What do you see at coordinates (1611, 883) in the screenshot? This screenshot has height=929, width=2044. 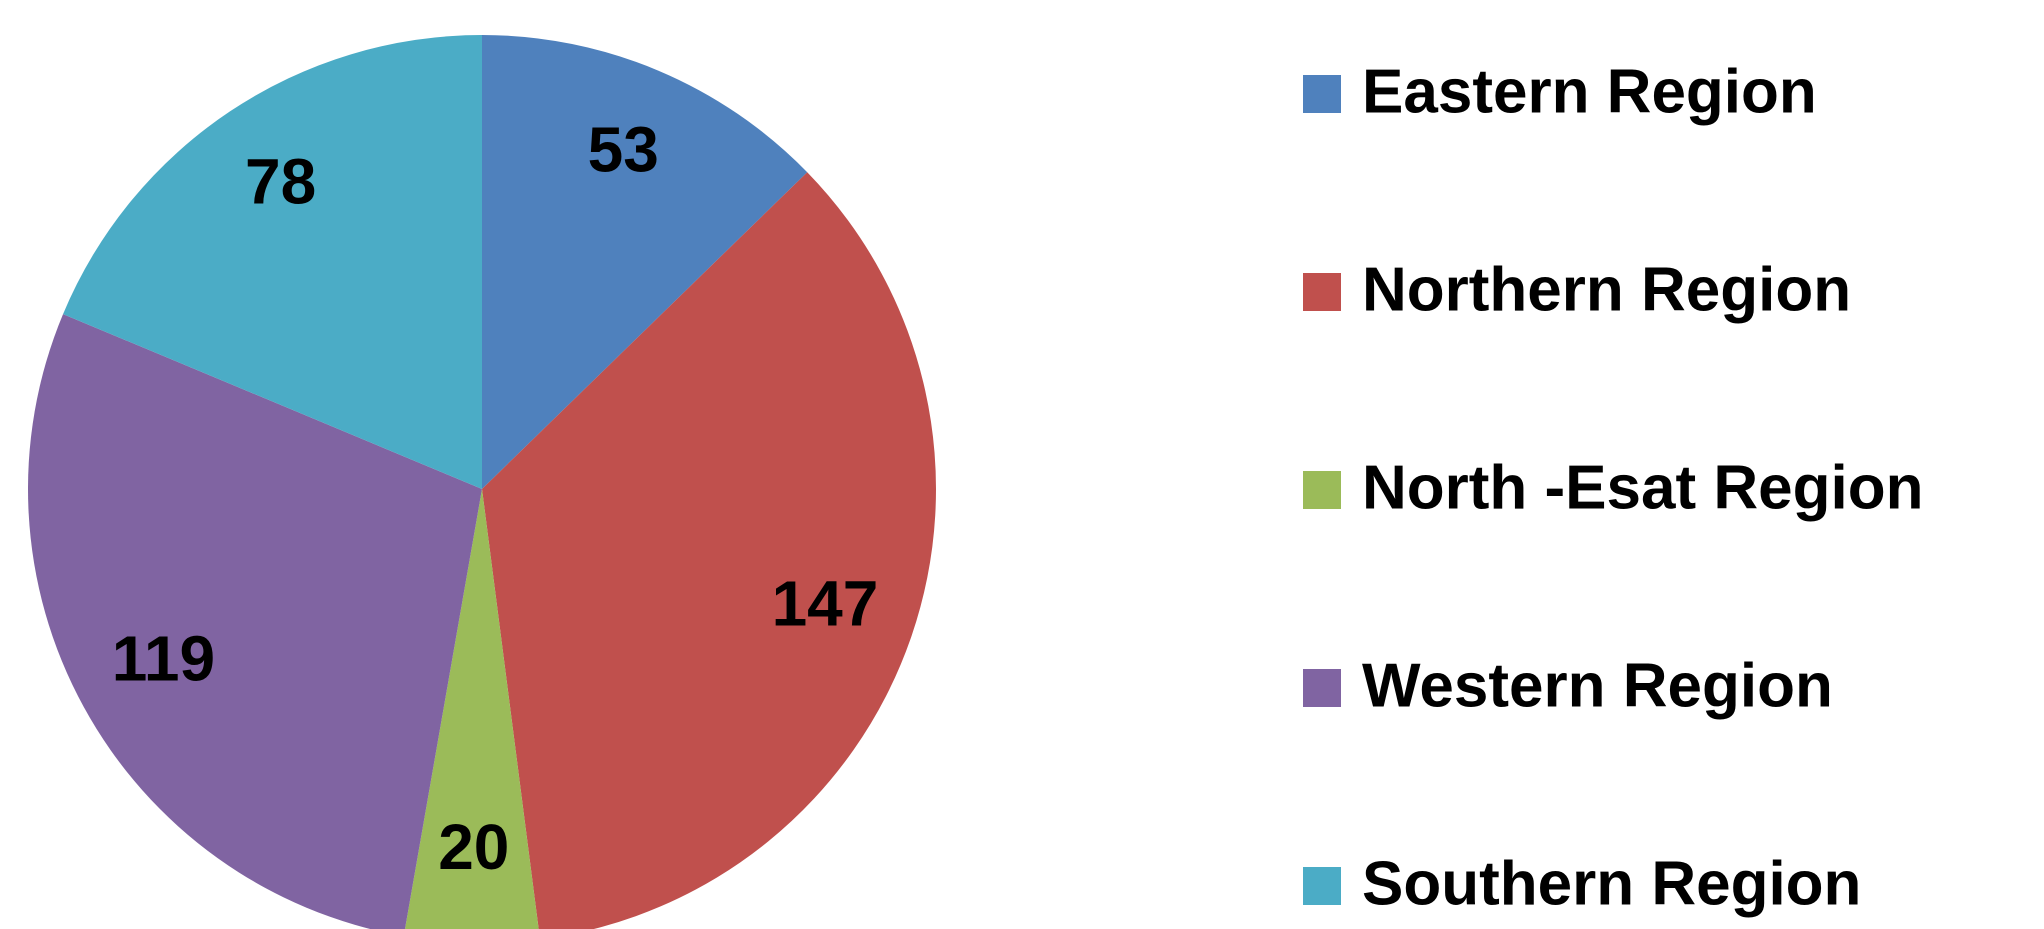 I see `legend-label: Southern Region` at bounding box center [1611, 883].